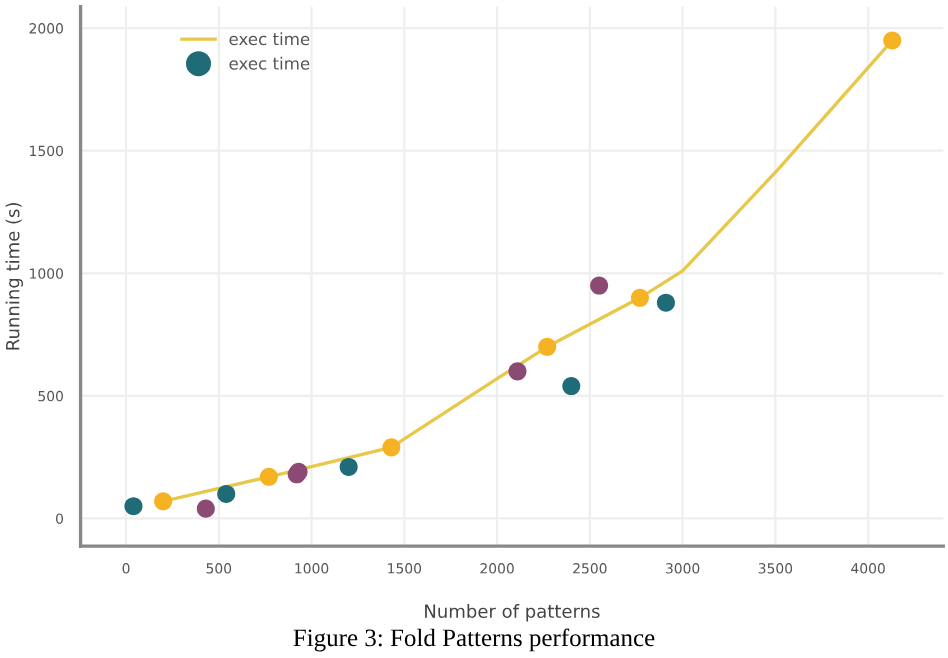  I want to click on y-axis-title: Running time (s), so click(14, 276).